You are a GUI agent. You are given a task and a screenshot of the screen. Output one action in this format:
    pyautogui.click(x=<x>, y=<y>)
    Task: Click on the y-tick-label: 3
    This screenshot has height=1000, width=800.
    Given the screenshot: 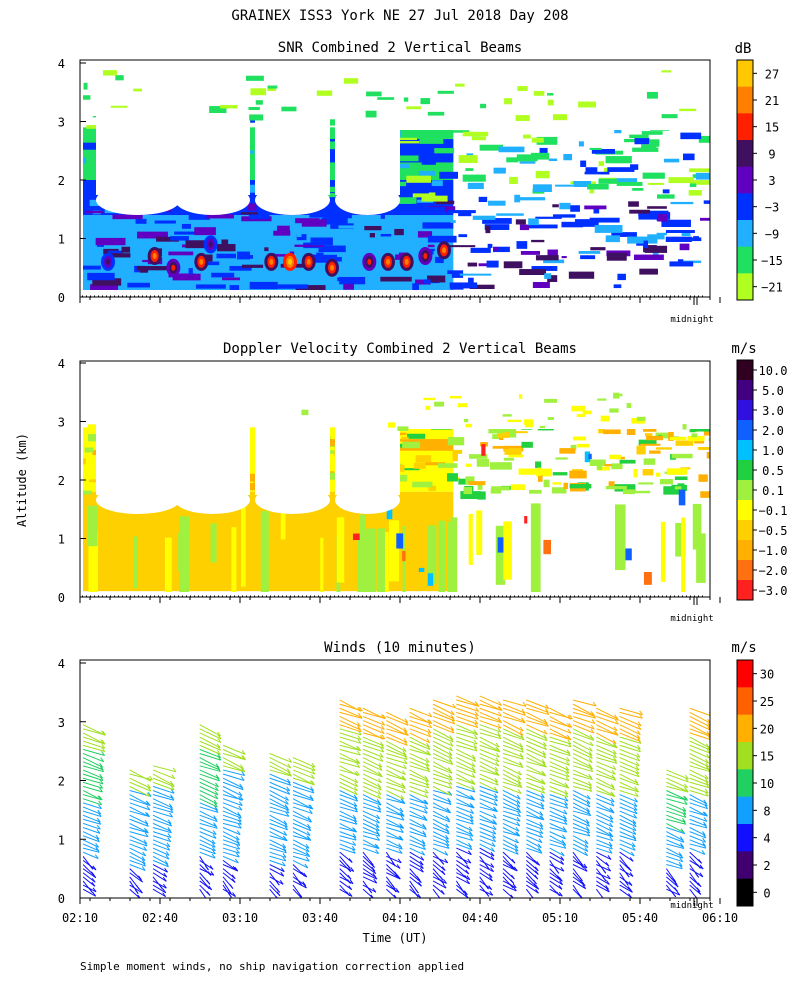 What is the action you would take?
    pyautogui.click(x=61, y=423)
    